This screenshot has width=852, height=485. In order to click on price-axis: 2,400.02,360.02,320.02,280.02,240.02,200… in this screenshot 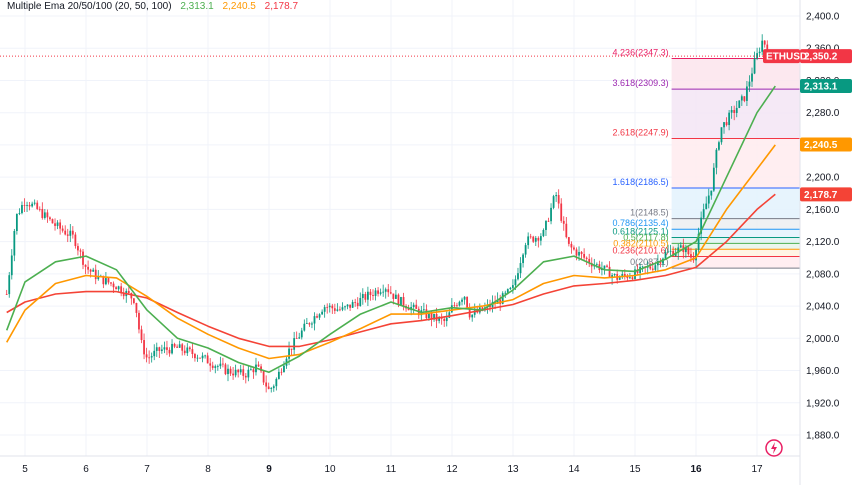, I will do `click(819, 242)`.